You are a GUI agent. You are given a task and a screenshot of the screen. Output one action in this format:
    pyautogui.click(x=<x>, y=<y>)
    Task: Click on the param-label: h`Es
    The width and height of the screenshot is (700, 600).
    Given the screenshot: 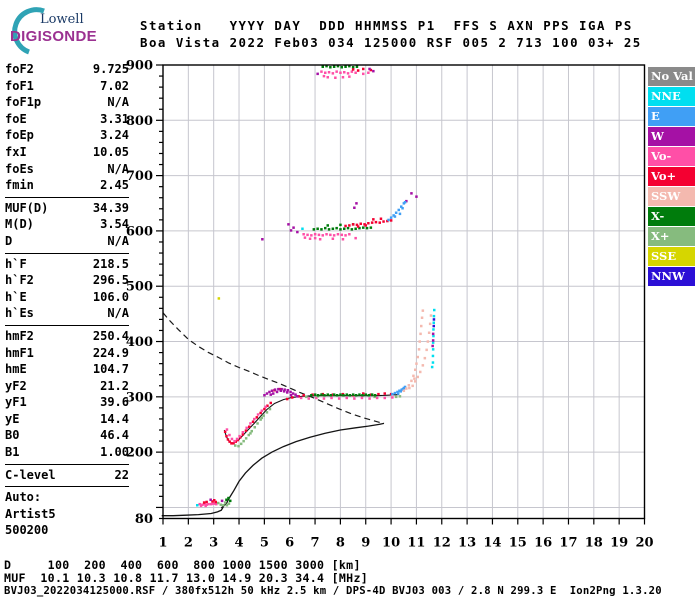 What is the action you would take?
    pyautogui.click(x=19, y=313)
    